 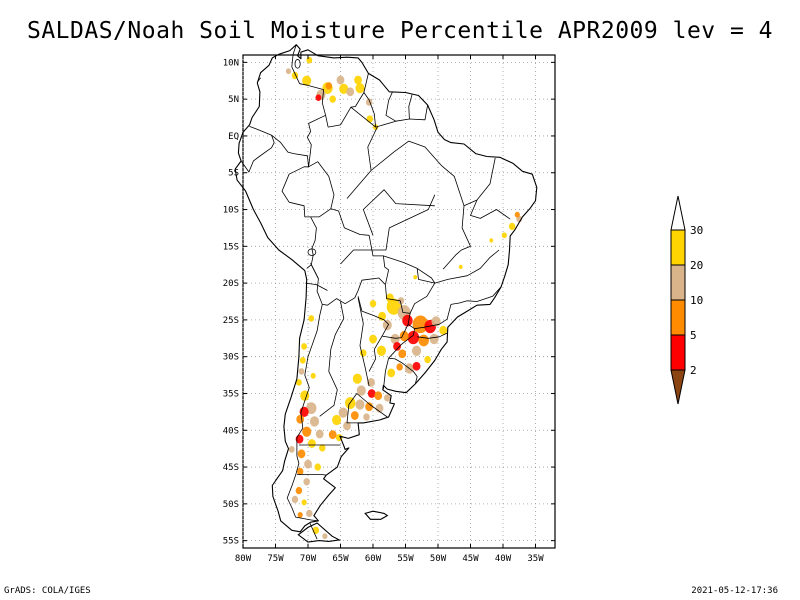 What do you see at coordinates (535, 559) in the screenshot?
I see `lon-tick-label: 35W` at bounding box center [535, 559].